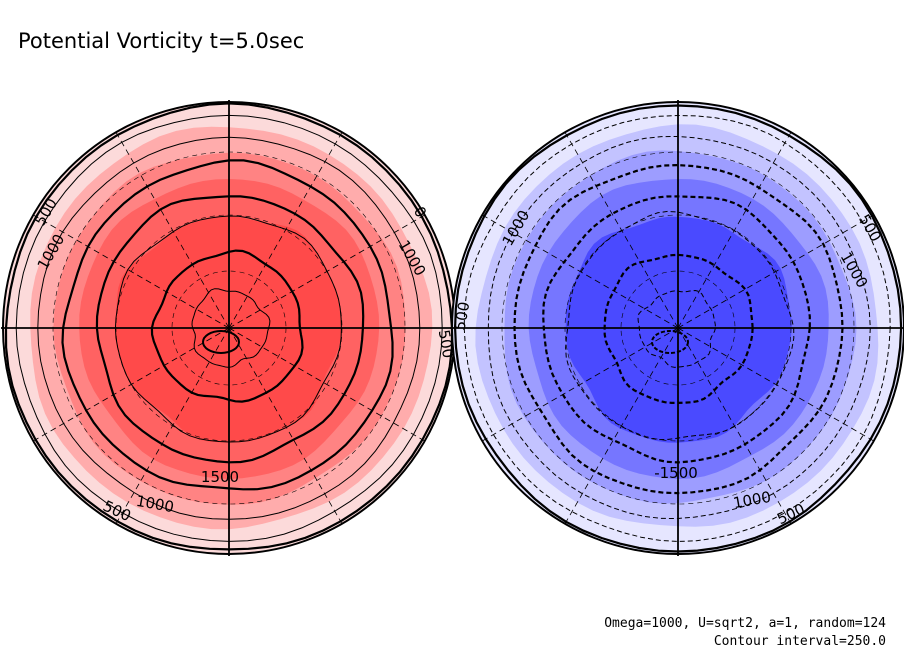  What do you see at coordinates (161, 41) in the screenshot?
I see `chart-title: Potential Vorticity t=5.0sec` at bounding box center [161, 41].